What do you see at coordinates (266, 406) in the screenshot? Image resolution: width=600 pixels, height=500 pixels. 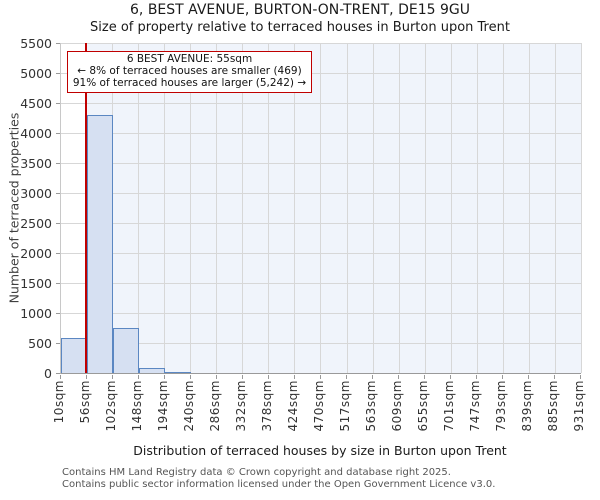 I see `x-tick-label: 378sqm` at bounding box center [266, 406].